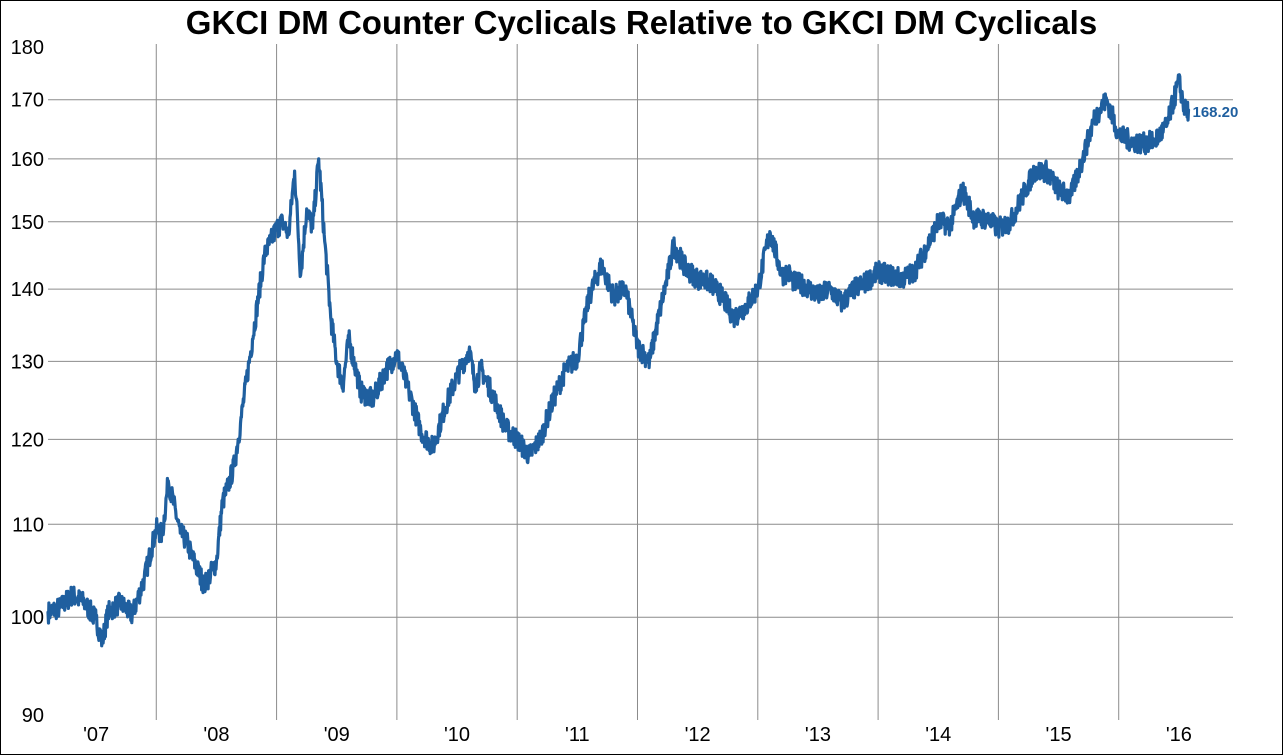 The height and width of the screenshot is (755, 1283). What do you see at coordinates (216, 735) in the screenshot?
I see `x-tick-label: '08` at bounding box center [216, 735].